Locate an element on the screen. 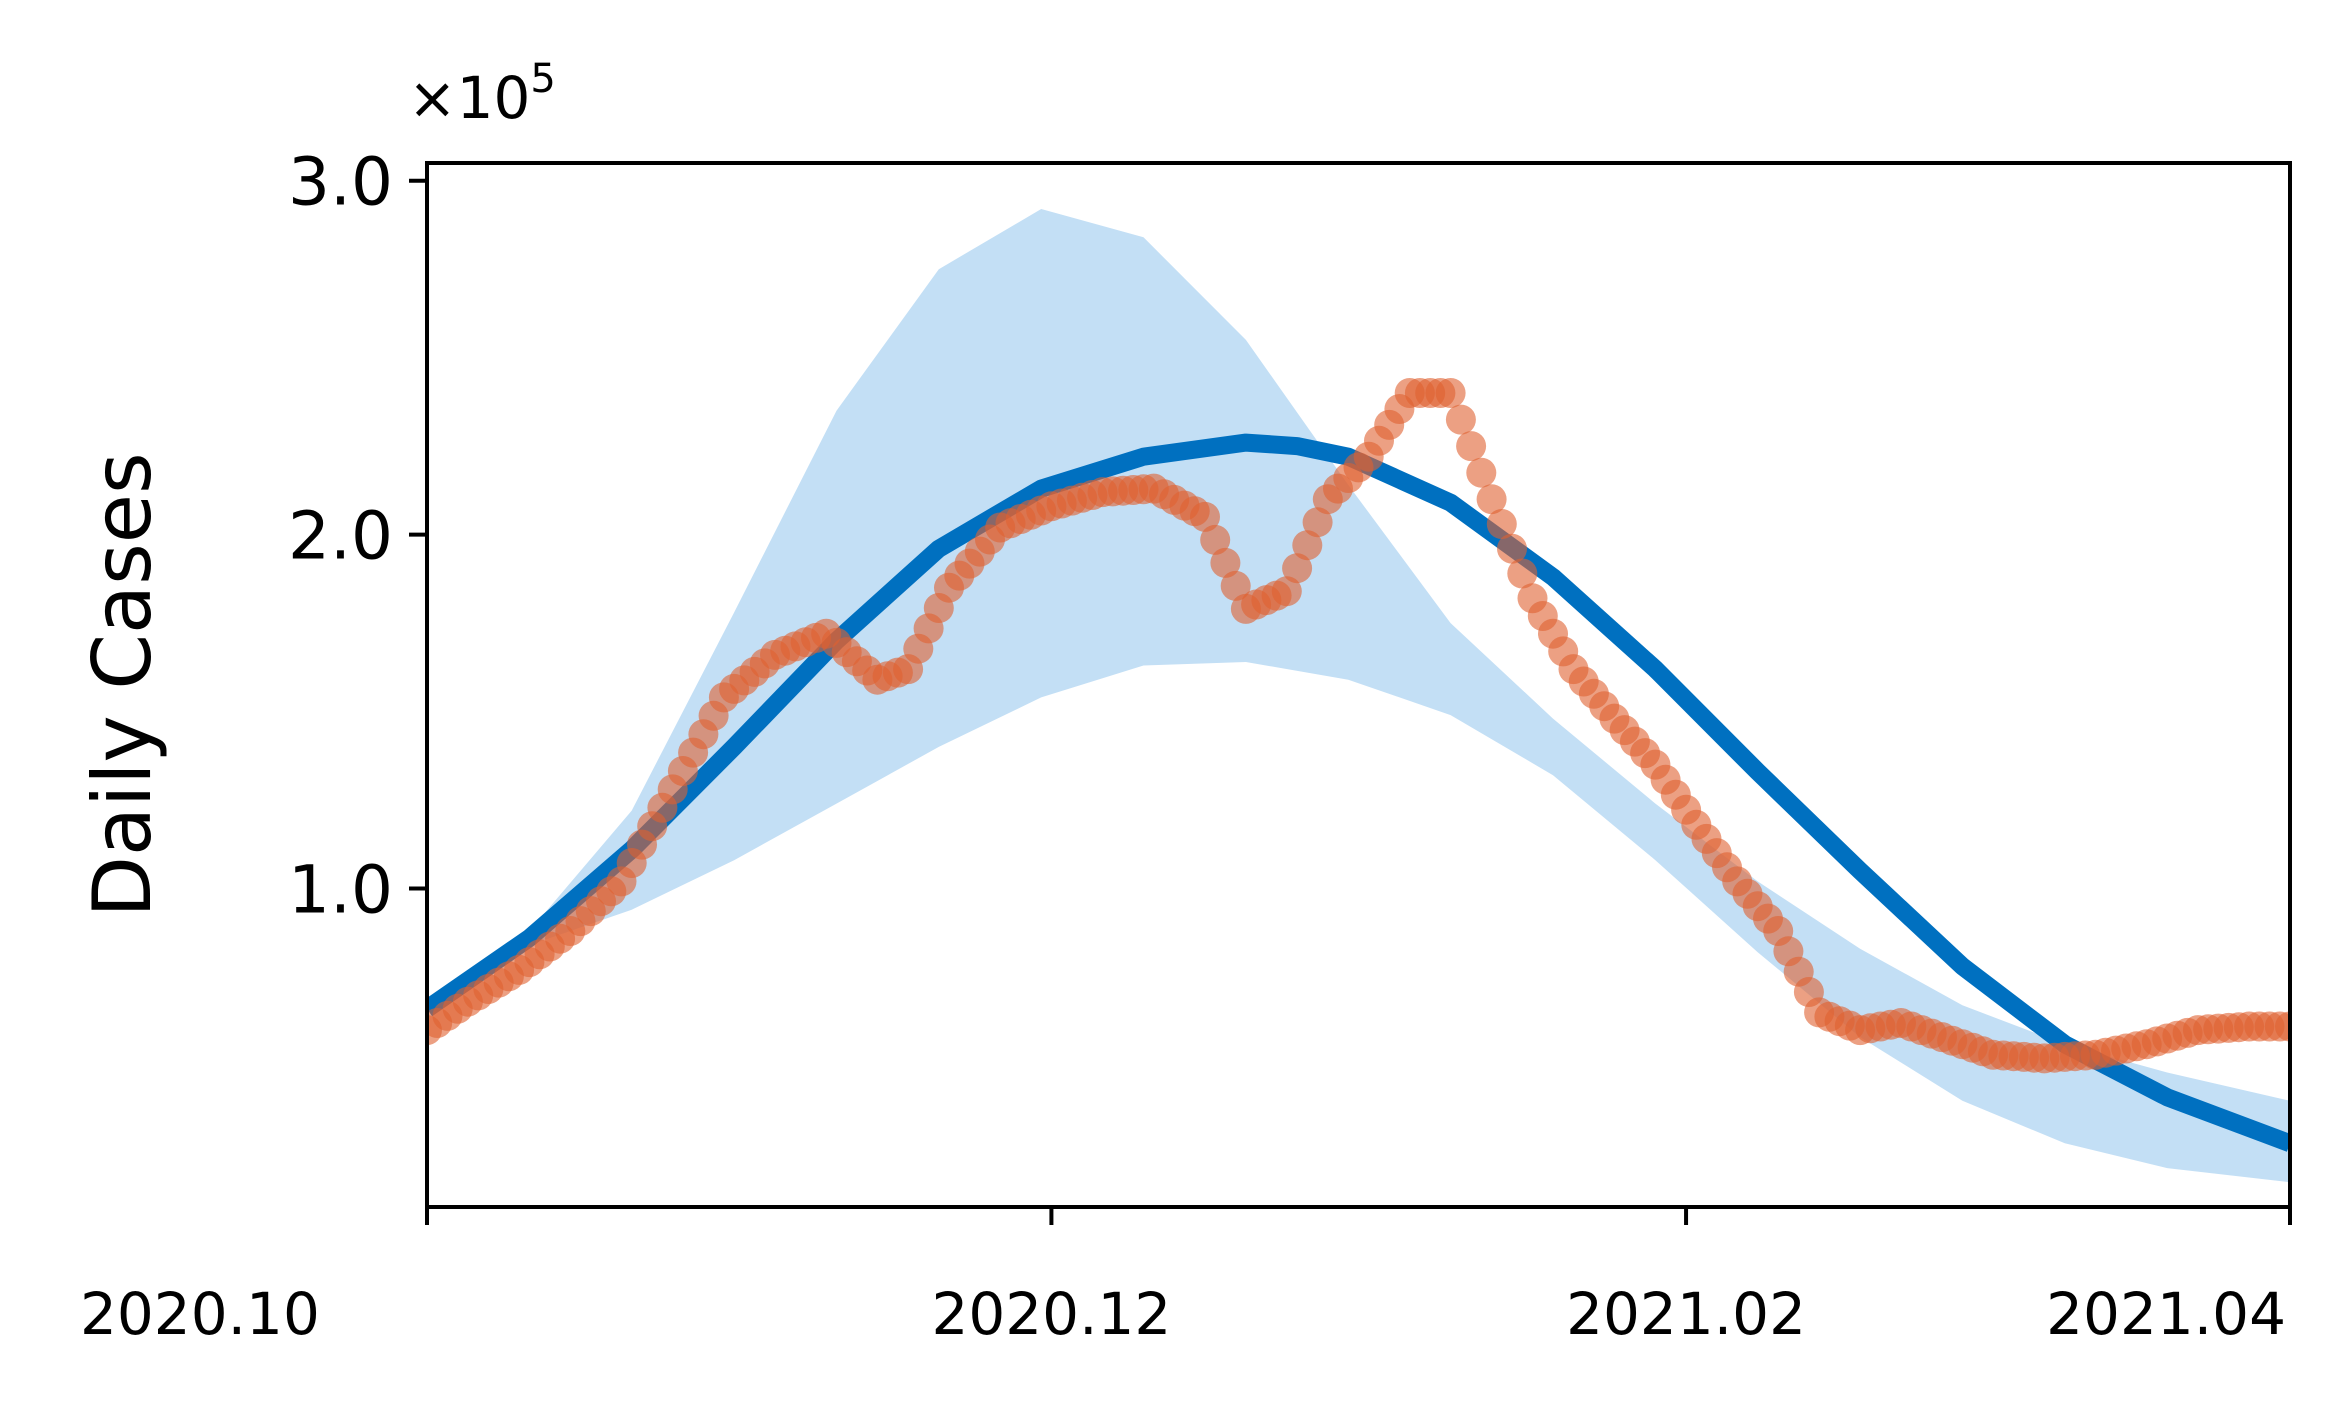  x-tick-label: 2021.04 is located at coordinates (2166, 1314).